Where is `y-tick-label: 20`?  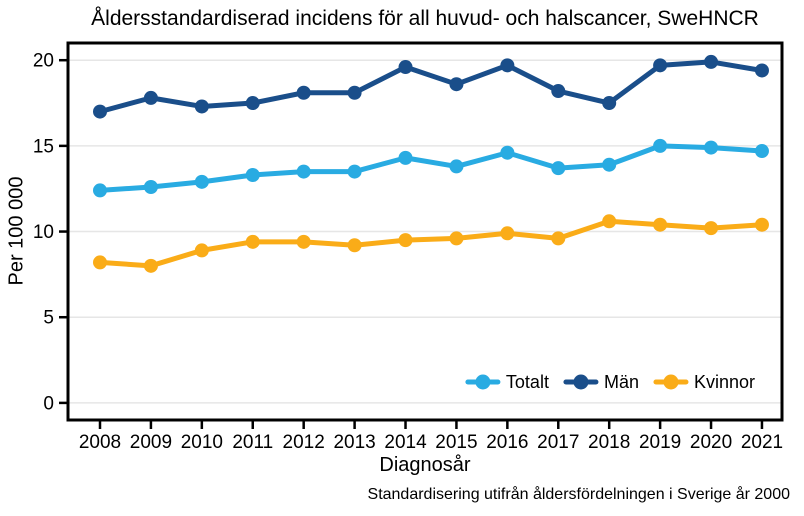
y-tick-label: 20 is located at coordinates (43, 61).